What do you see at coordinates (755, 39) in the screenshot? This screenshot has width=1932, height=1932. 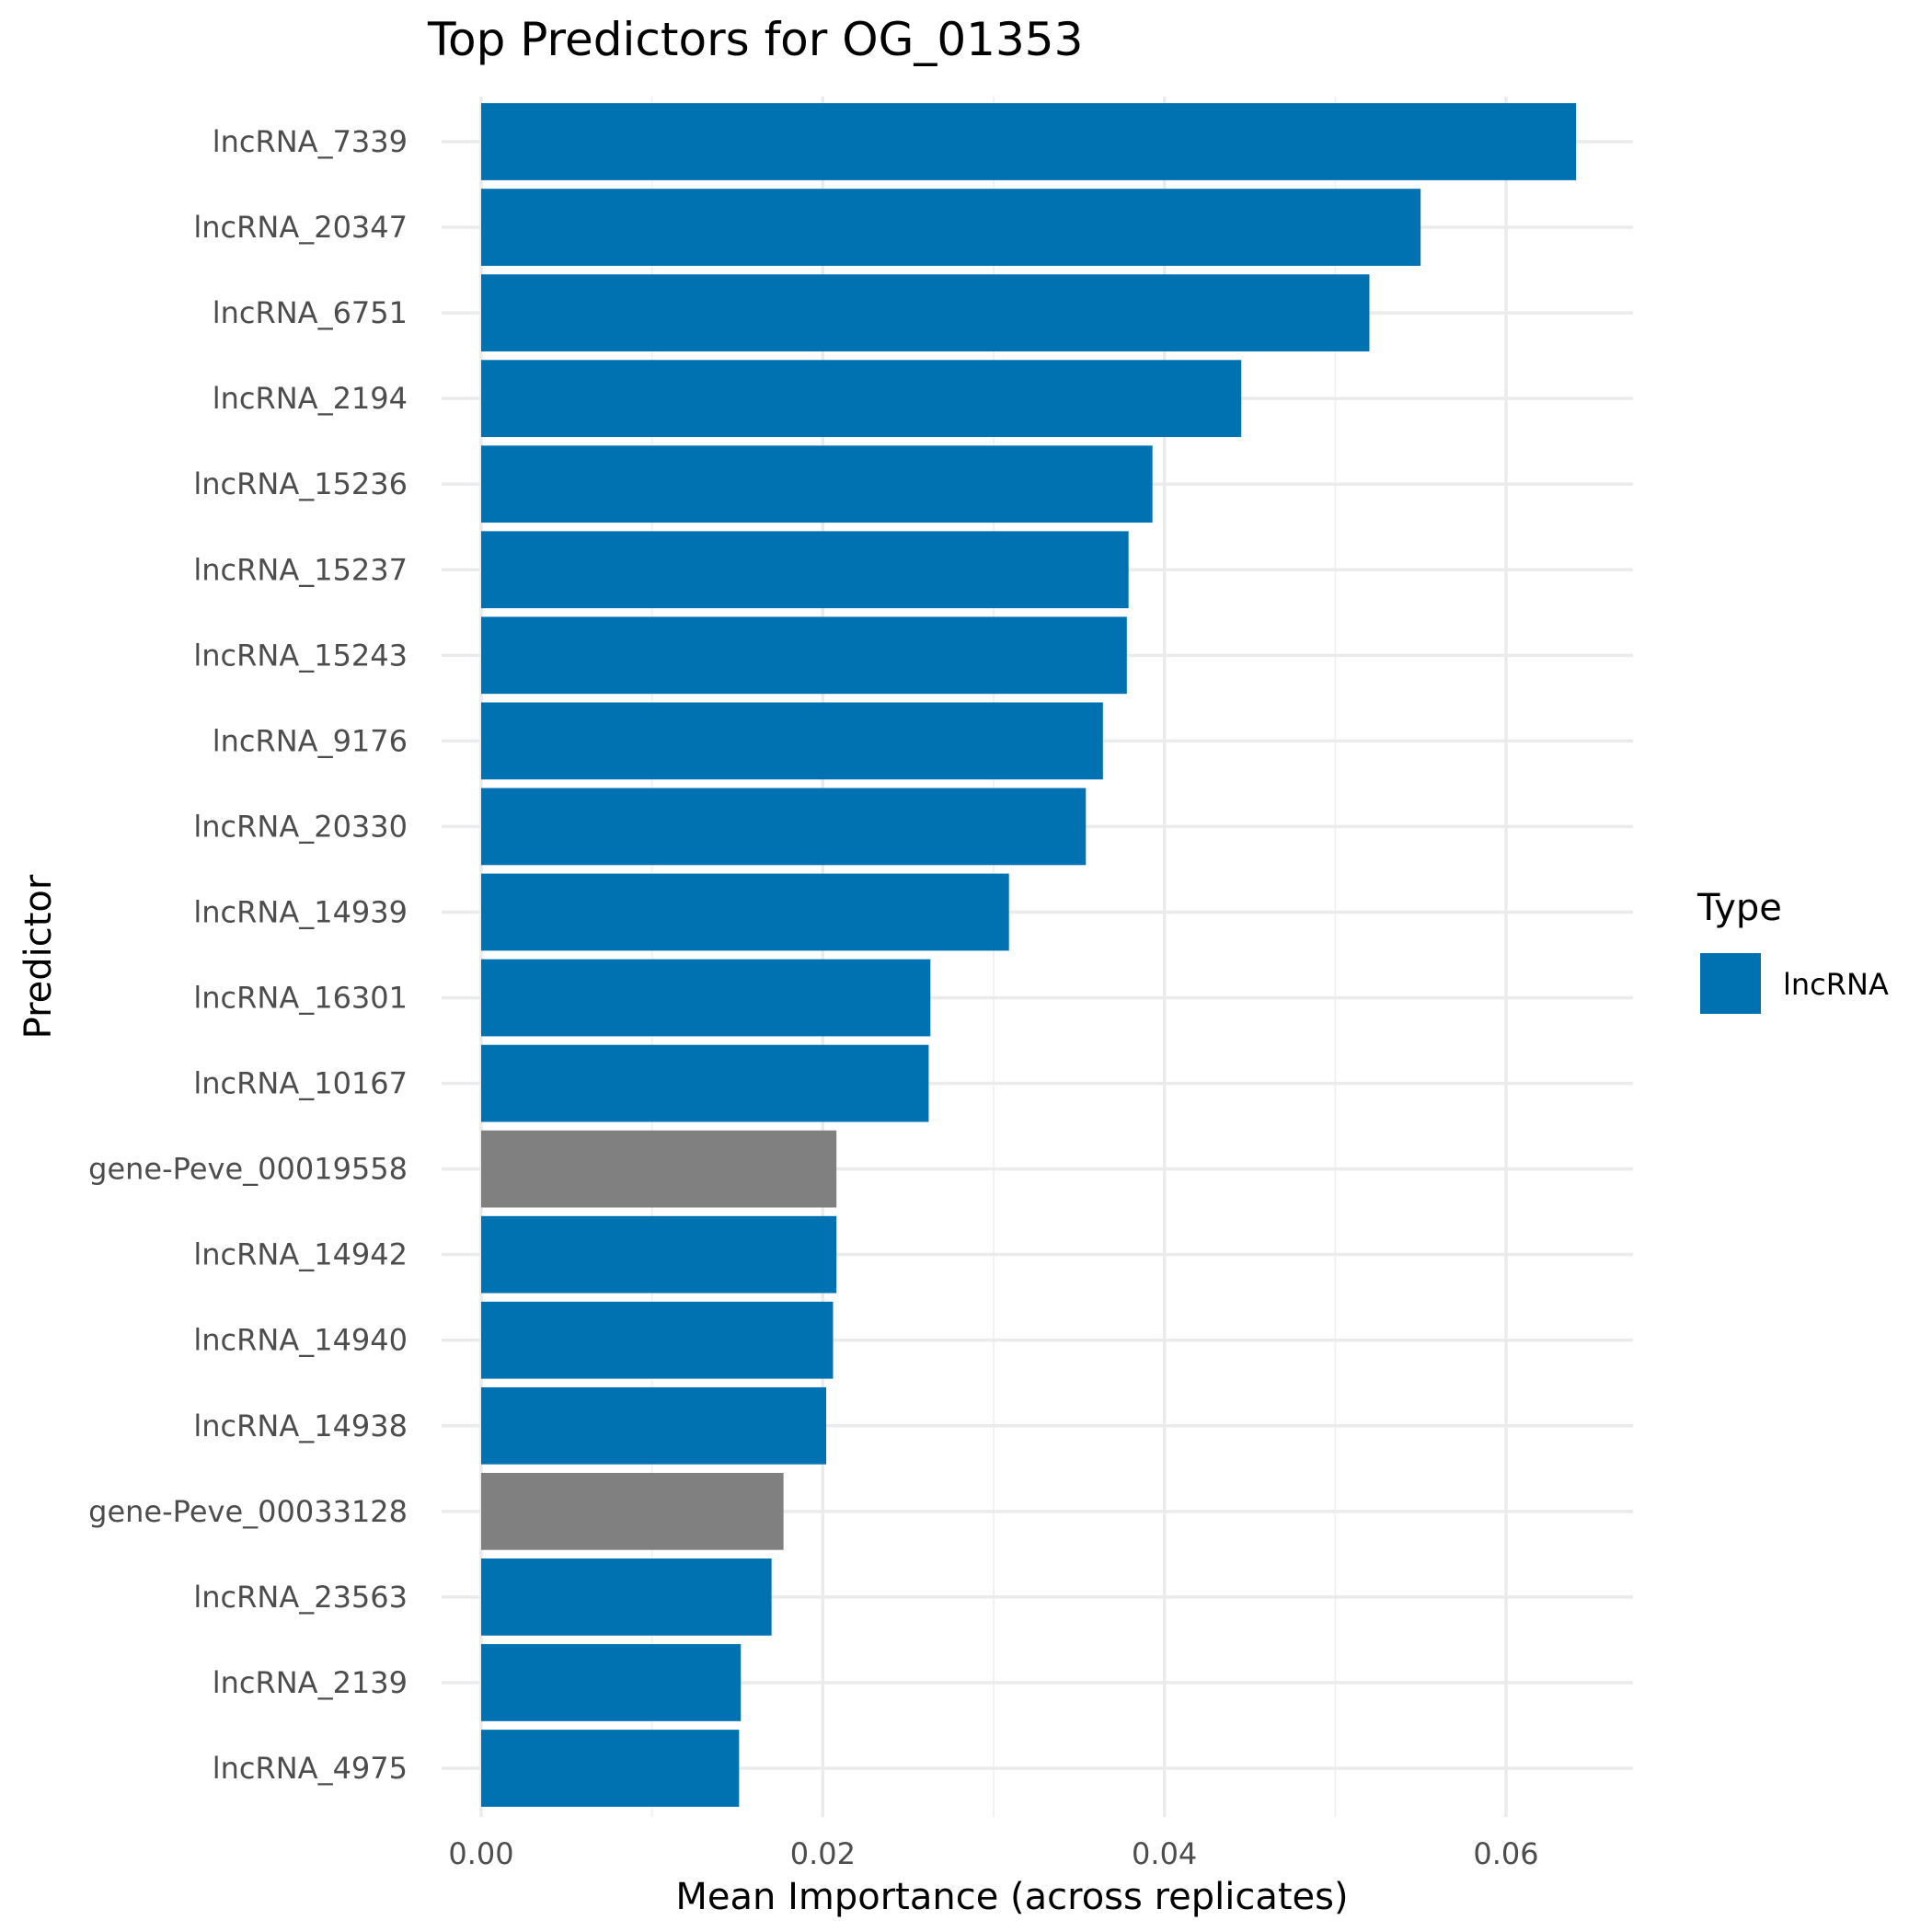 I see `chart-title: Top Predictors for OG_01353` at bounding box center [755, 39].